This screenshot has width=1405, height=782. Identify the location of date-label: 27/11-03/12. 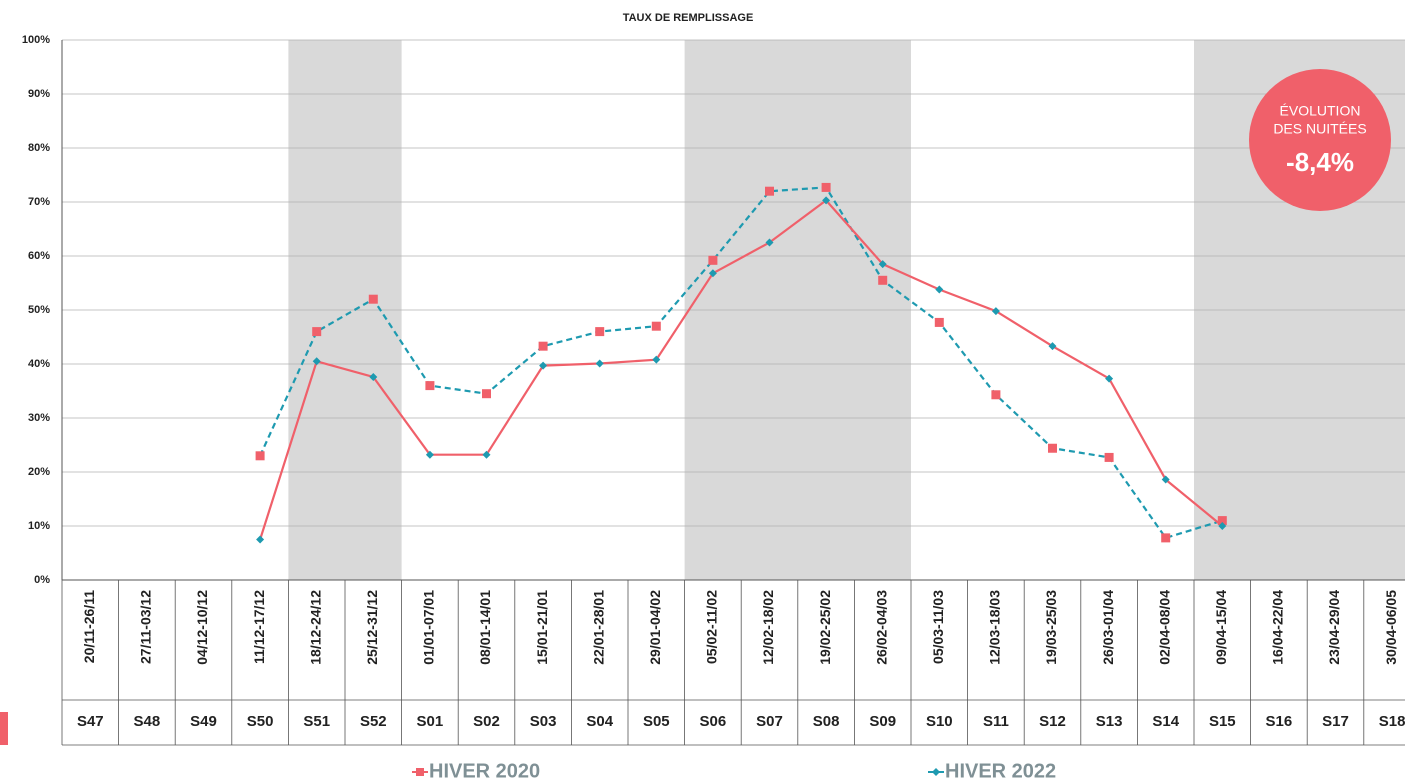
(146, 627).